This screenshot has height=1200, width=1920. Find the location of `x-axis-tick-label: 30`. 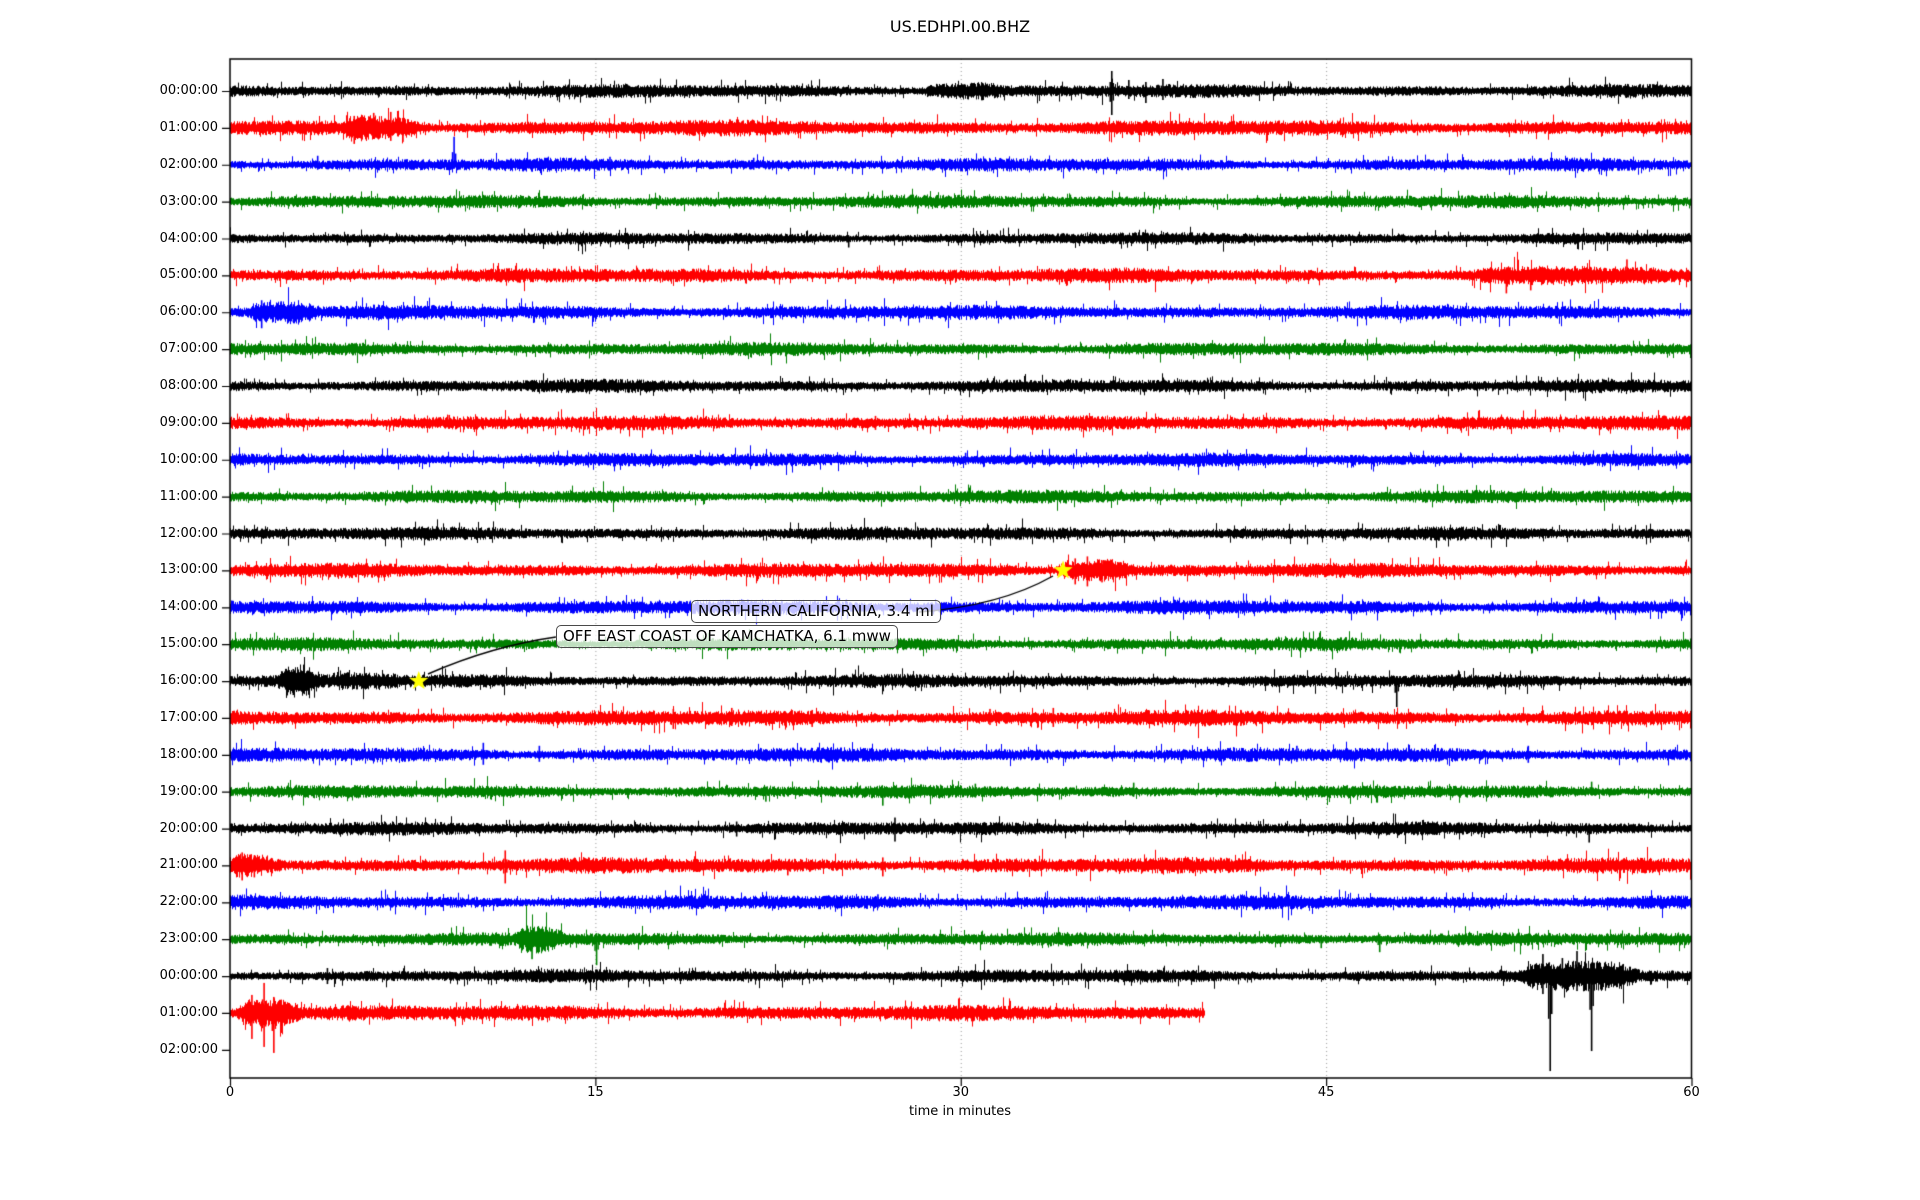

x-axis-tick-label: 30 is located at coordinates (961, 1092).